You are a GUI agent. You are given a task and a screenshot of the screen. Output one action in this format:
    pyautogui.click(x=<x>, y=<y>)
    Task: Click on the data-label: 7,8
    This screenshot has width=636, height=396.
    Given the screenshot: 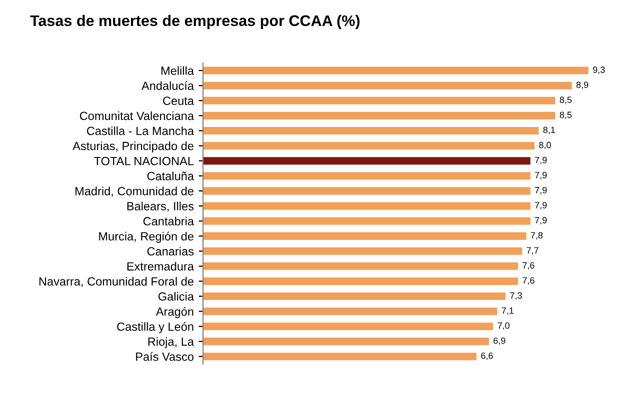 What is the action you would take?
    pyautogui.click(x=536, y=236)
    